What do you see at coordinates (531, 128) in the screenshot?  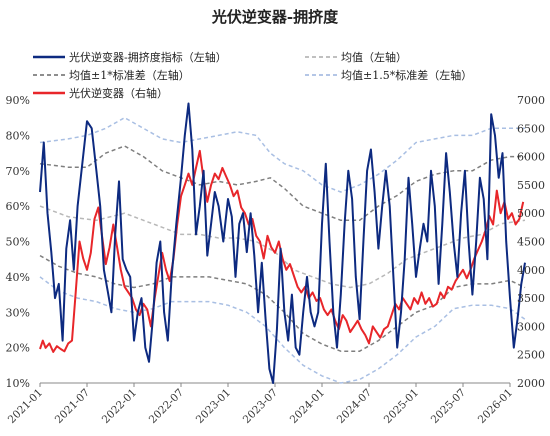 I see `right-tick-label: 6500` at bounding box center [531, 128].